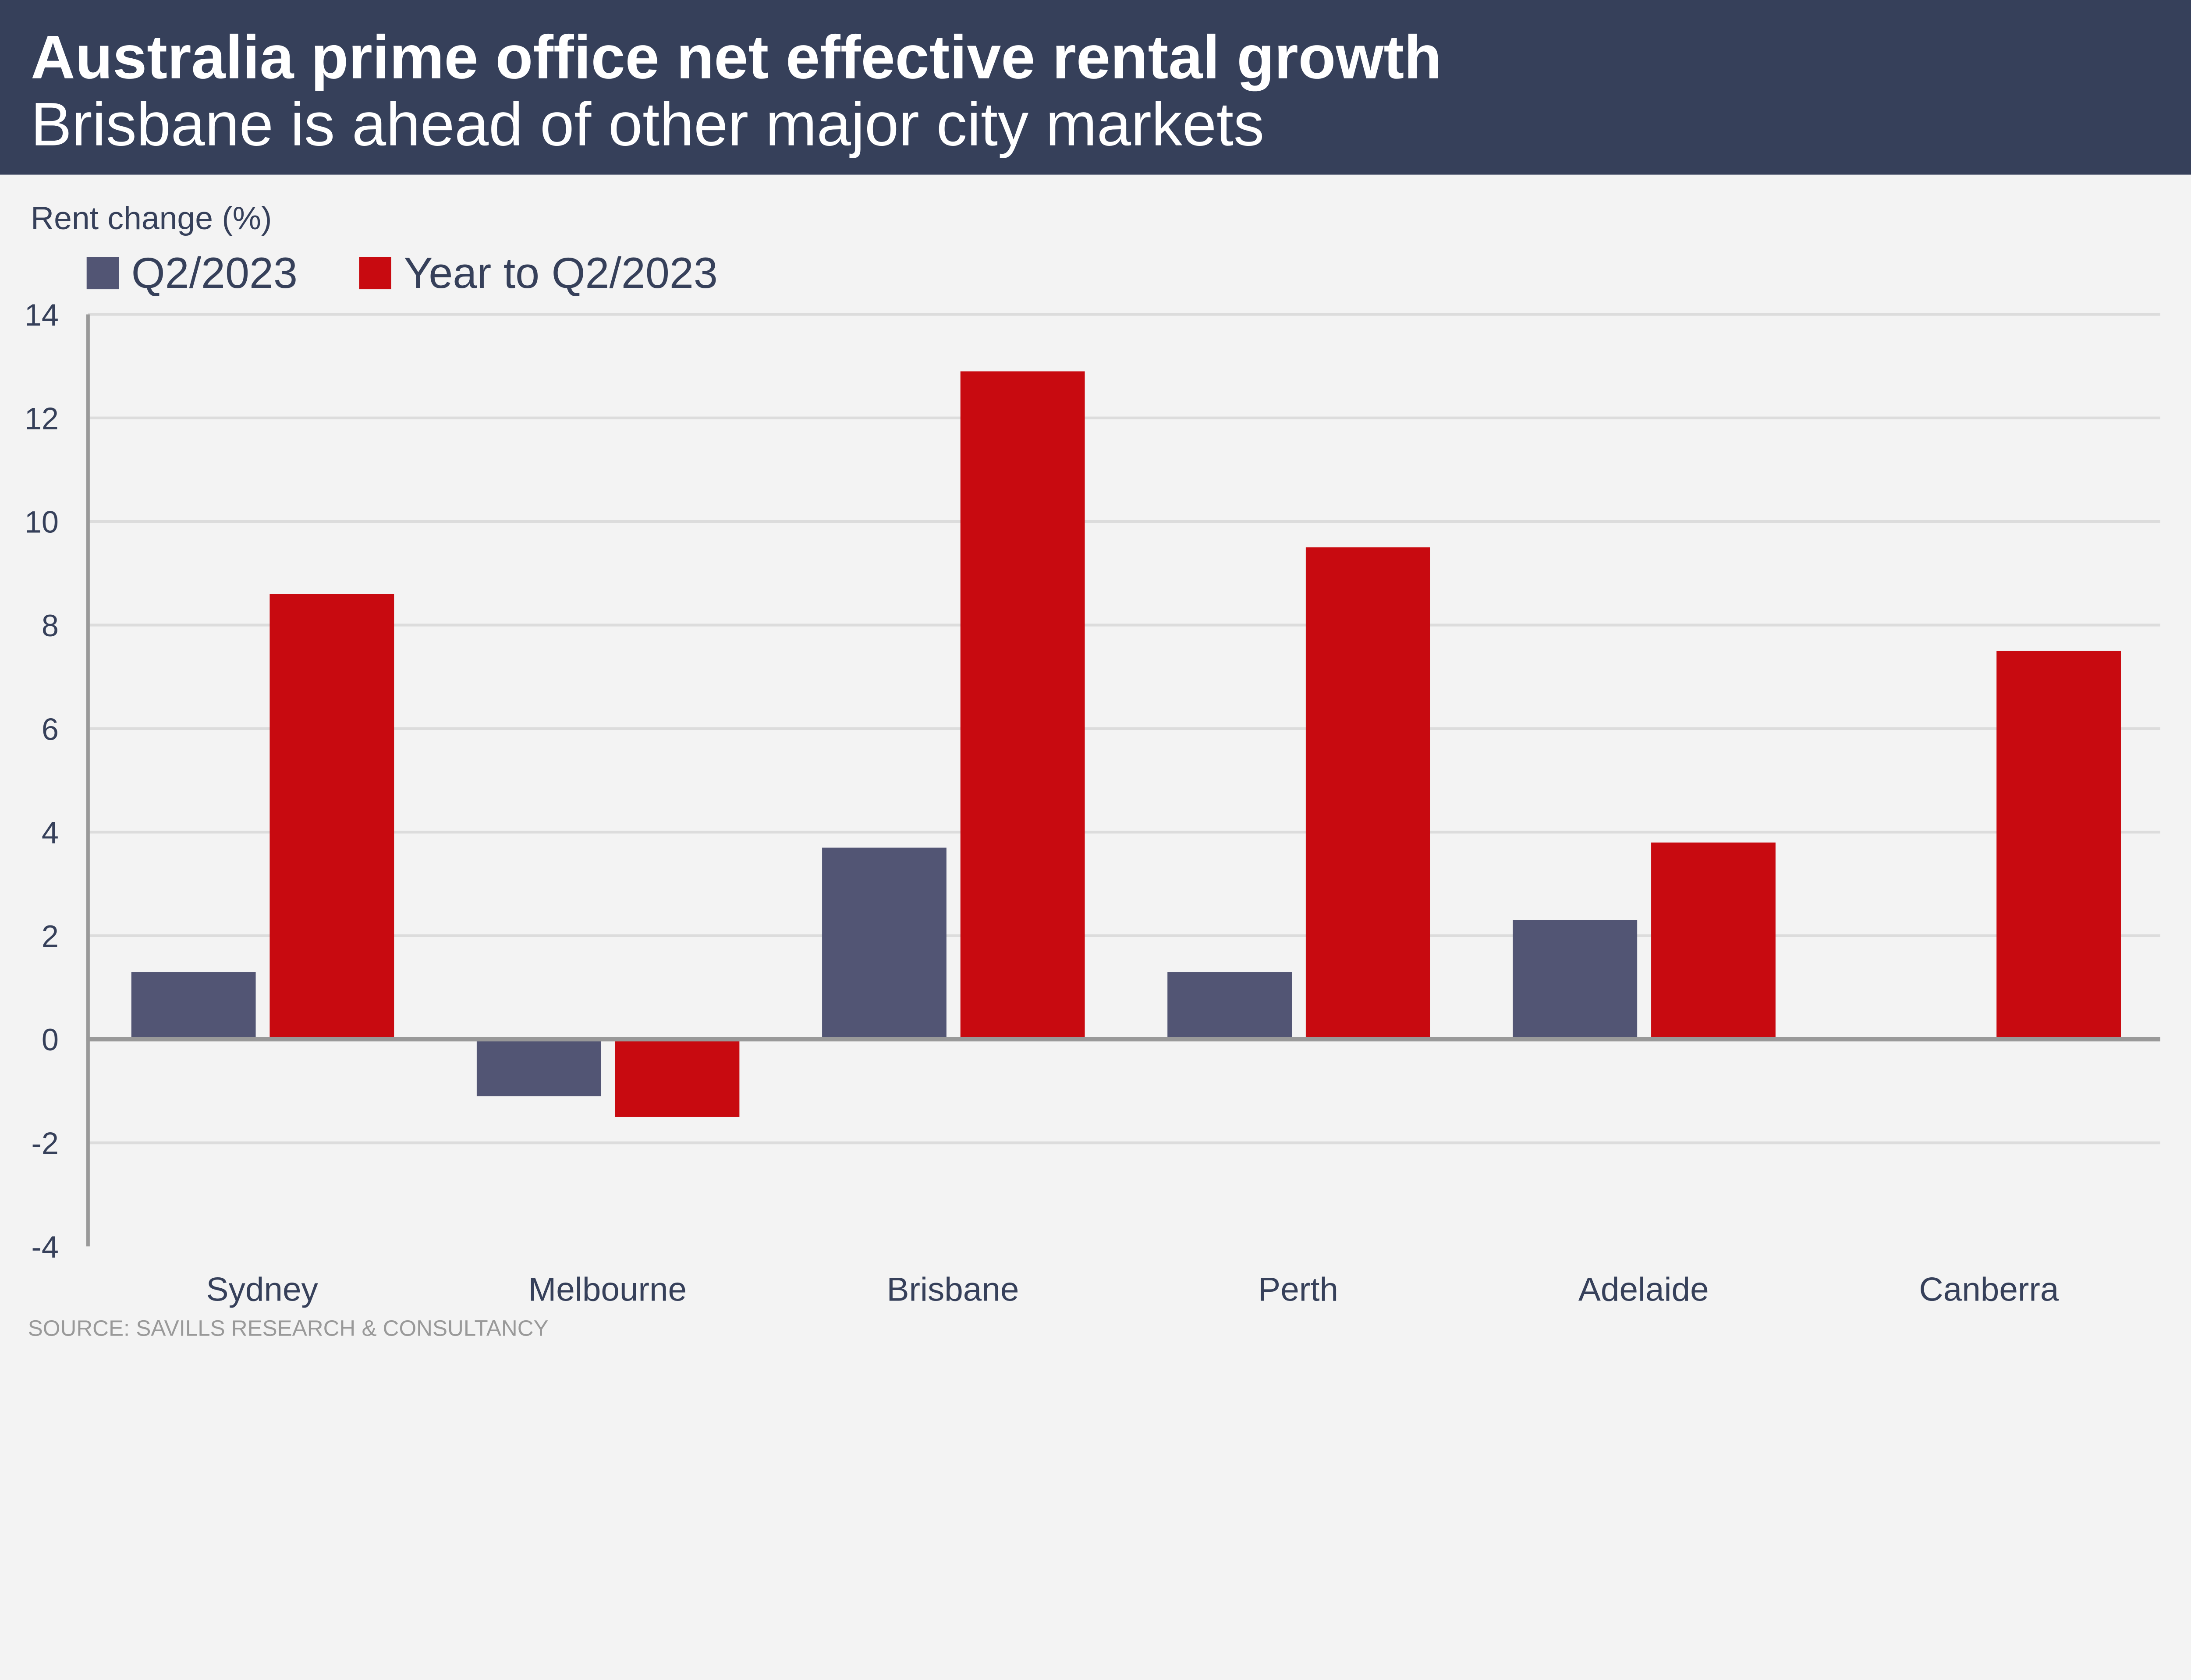 The height and width of the screenshot is (1680, 2191). Describe the element at coordinates (288, 1327) in the screenshot. I see `source-note: SOURCE: SAVILLS RESEARCH & CONSULTANCY` at that location.